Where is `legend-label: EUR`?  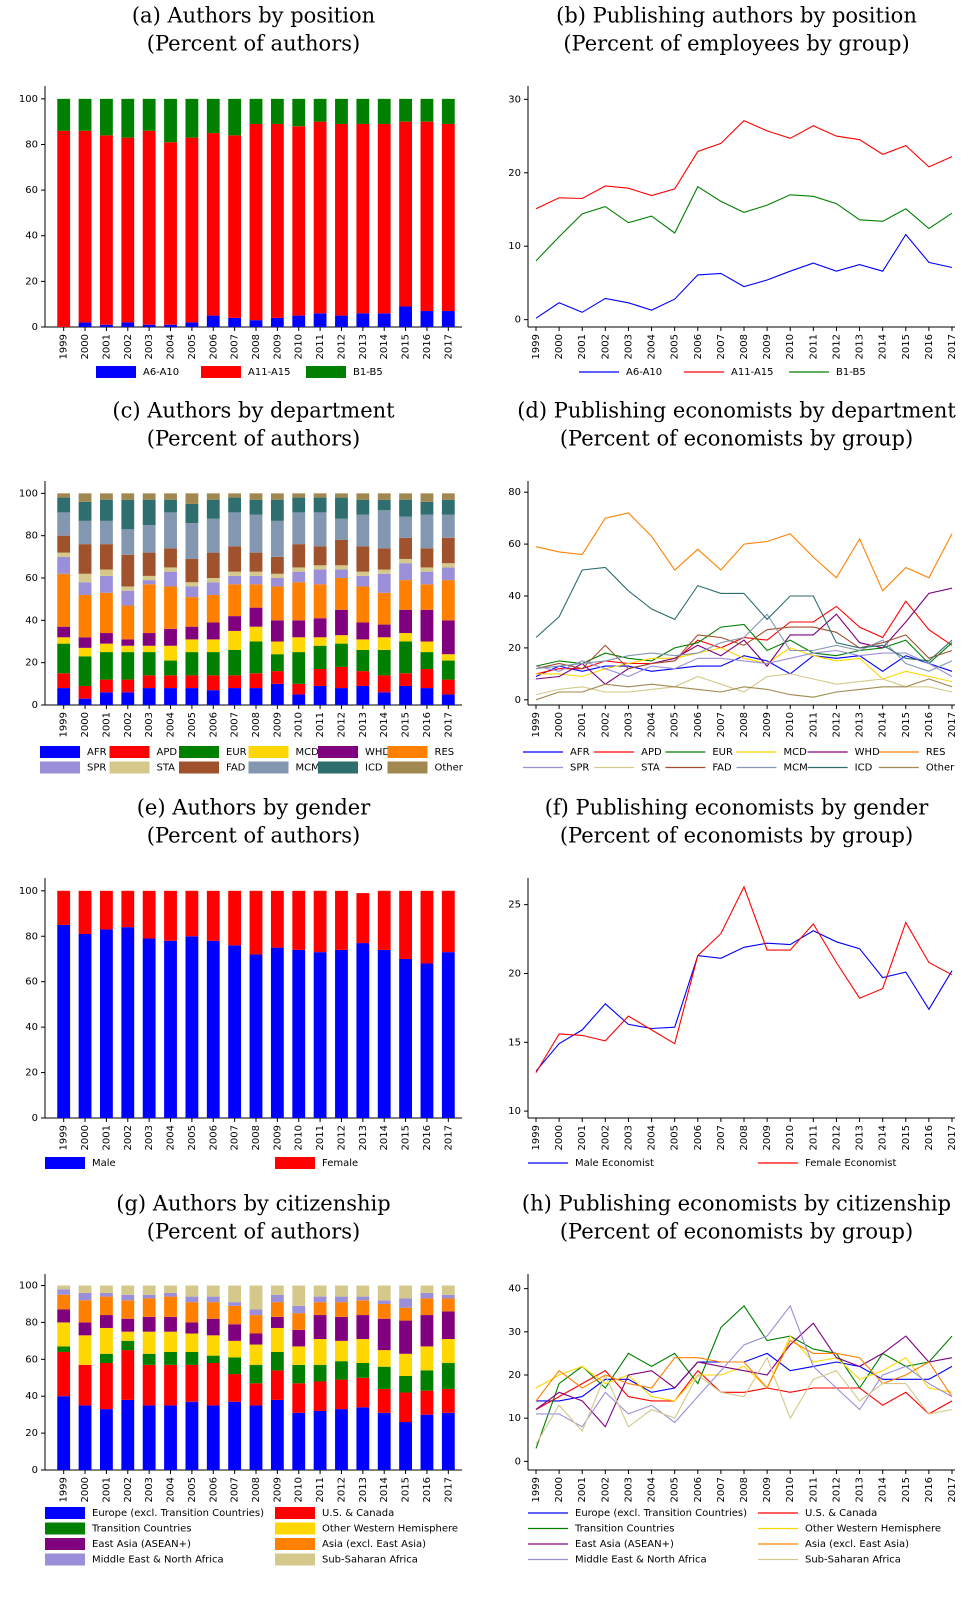 legend-label: EUR is located at coordinates (722, 752).